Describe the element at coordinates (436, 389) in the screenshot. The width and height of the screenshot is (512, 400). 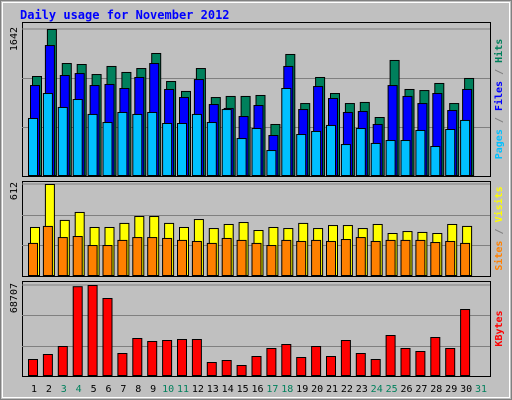
I see `x-tick-label: 28` at that location.